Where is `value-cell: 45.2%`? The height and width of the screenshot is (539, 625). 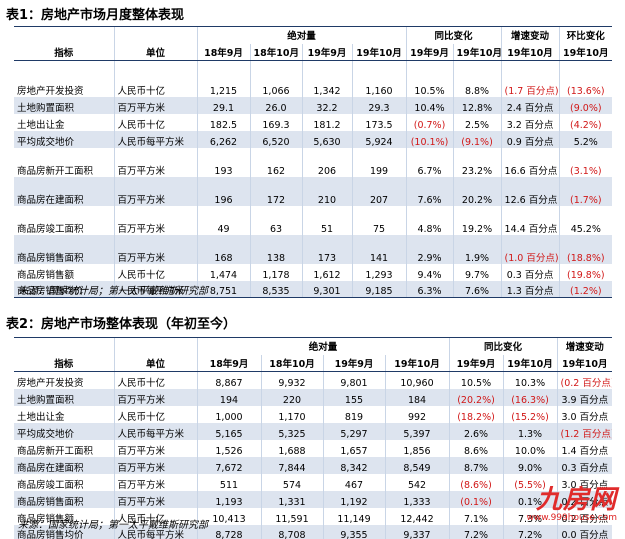
value-cell: 45.2% is located at coordinates (585, 220).